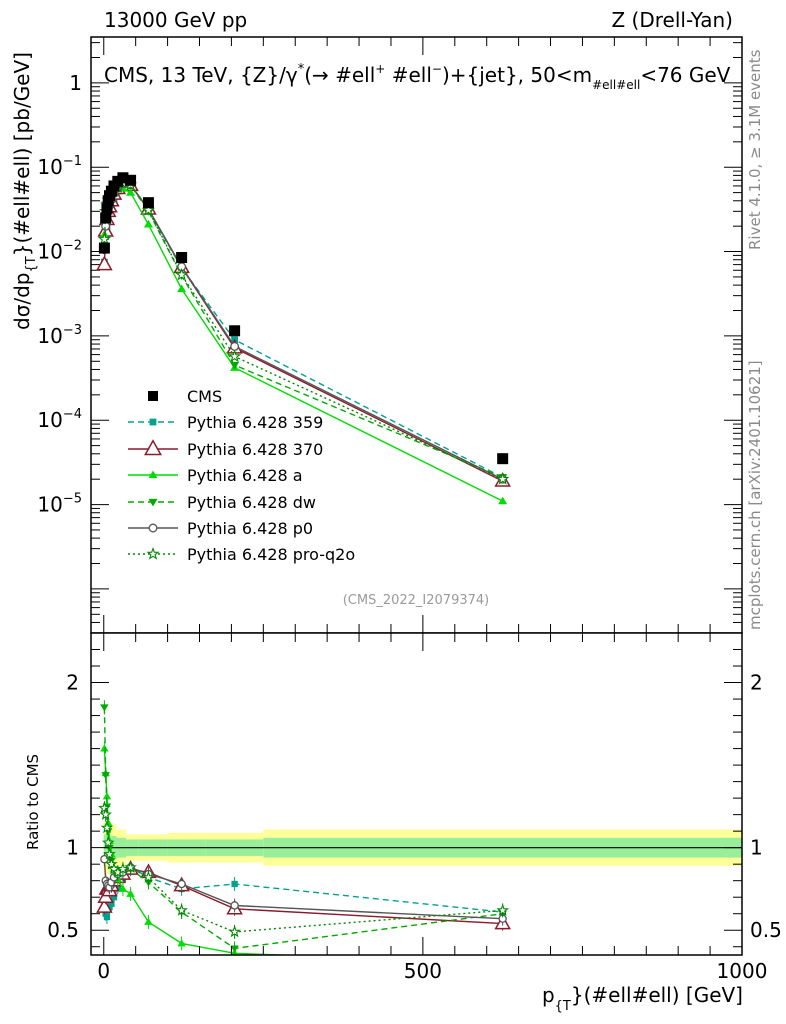  I want to click on legend-label-proq2o: Pythia 6.428 pro-q2o, so click(271, 554).